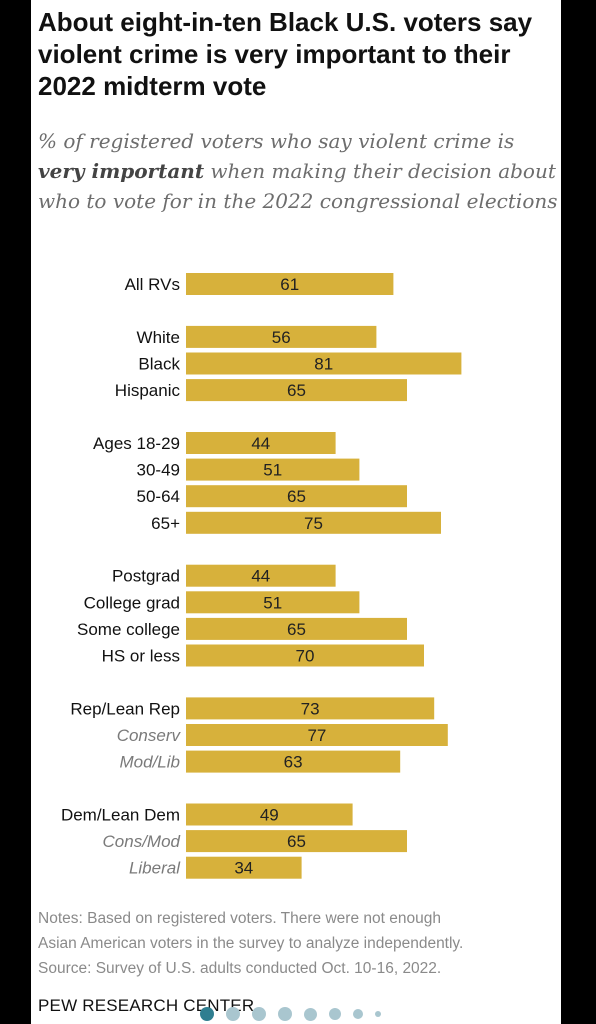  I want to click on bar-black, so click(324, 363).